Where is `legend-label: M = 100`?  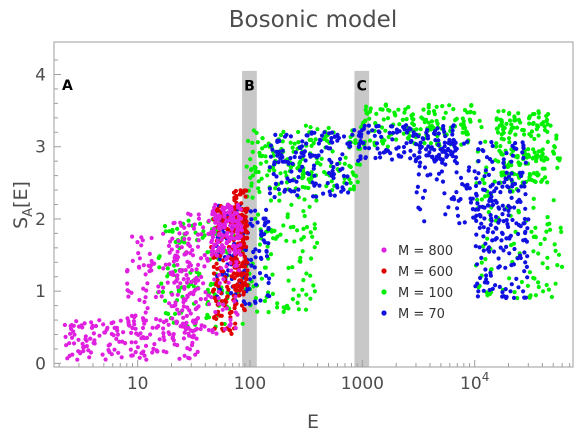 legend-label: M = 100 is located at coordinates (425, 293).